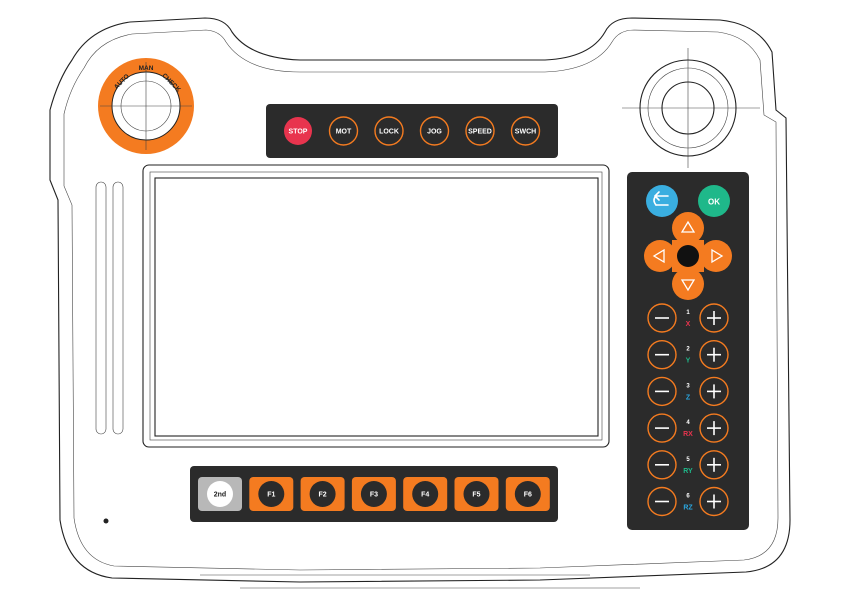  I want to click on lock-button: LOCK, so click(389, 131).